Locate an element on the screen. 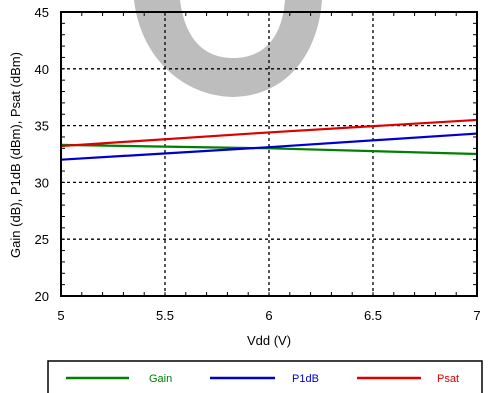 Image resolution: width=488 pixels, height=393 pixels. x-tick-label: 6.5 is located at coordinates (373, 315).